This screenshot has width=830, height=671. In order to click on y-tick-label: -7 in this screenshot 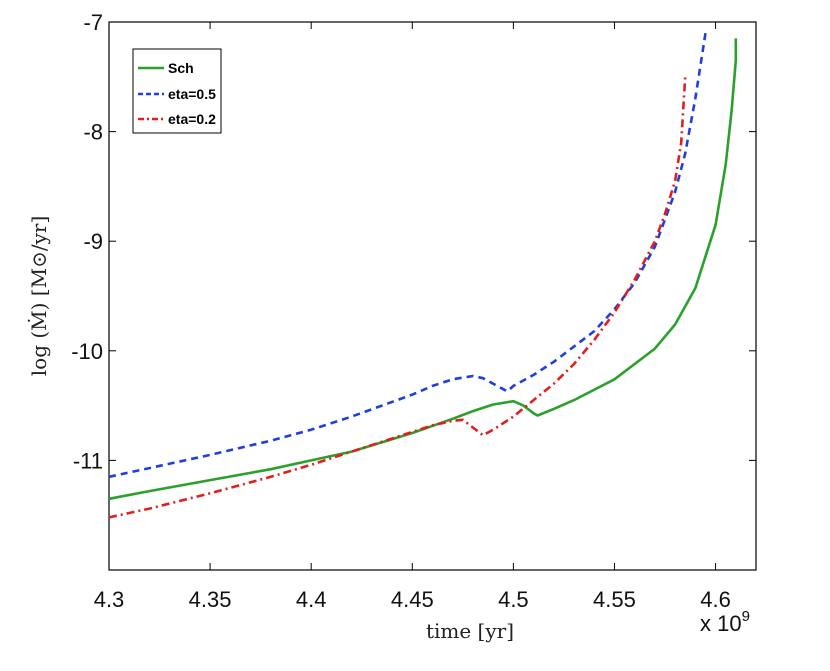, I will do `click(93, 22)`.